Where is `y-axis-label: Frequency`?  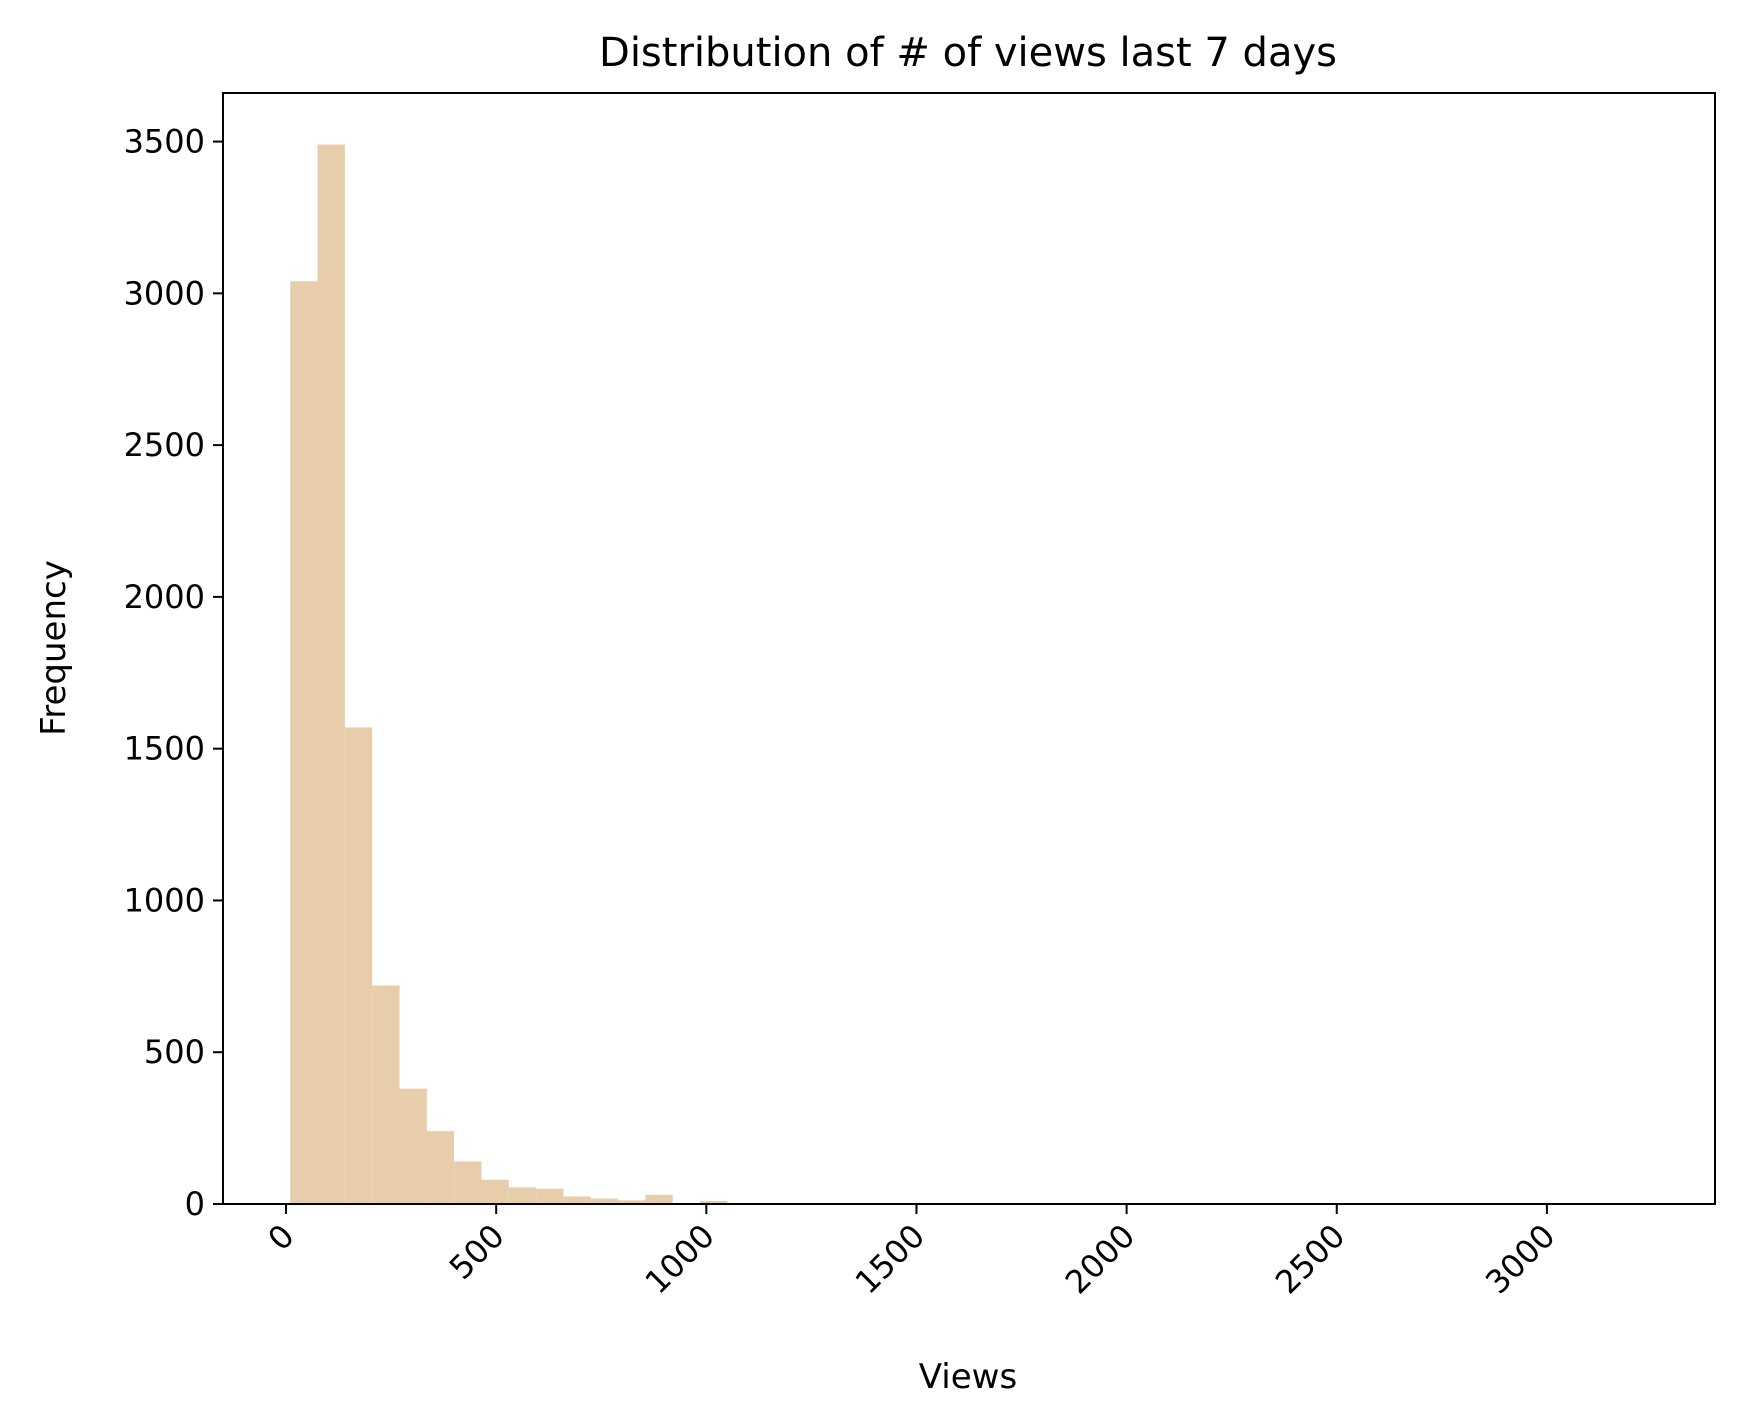
y-axis-label: Frequency is located at coordinates (54, 648).